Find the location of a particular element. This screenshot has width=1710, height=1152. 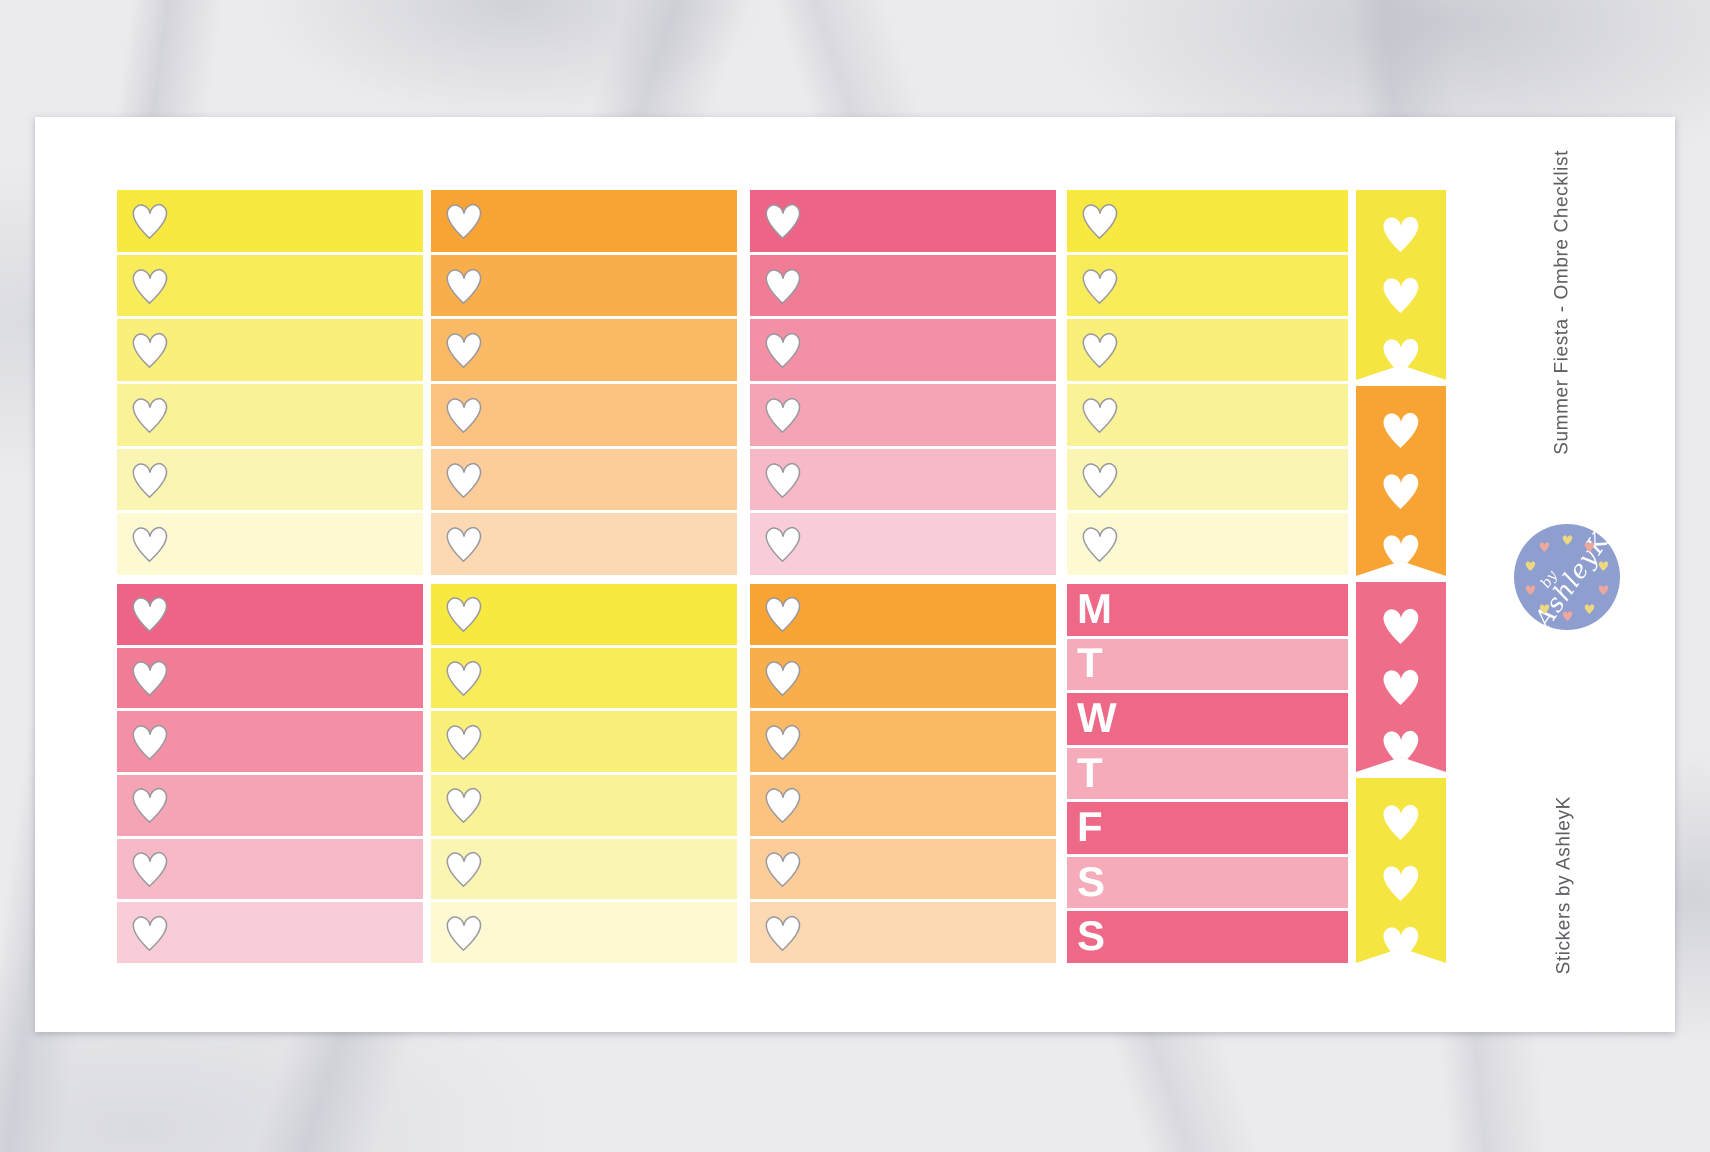

day-letter: W is located at coordinates (1097, 718).